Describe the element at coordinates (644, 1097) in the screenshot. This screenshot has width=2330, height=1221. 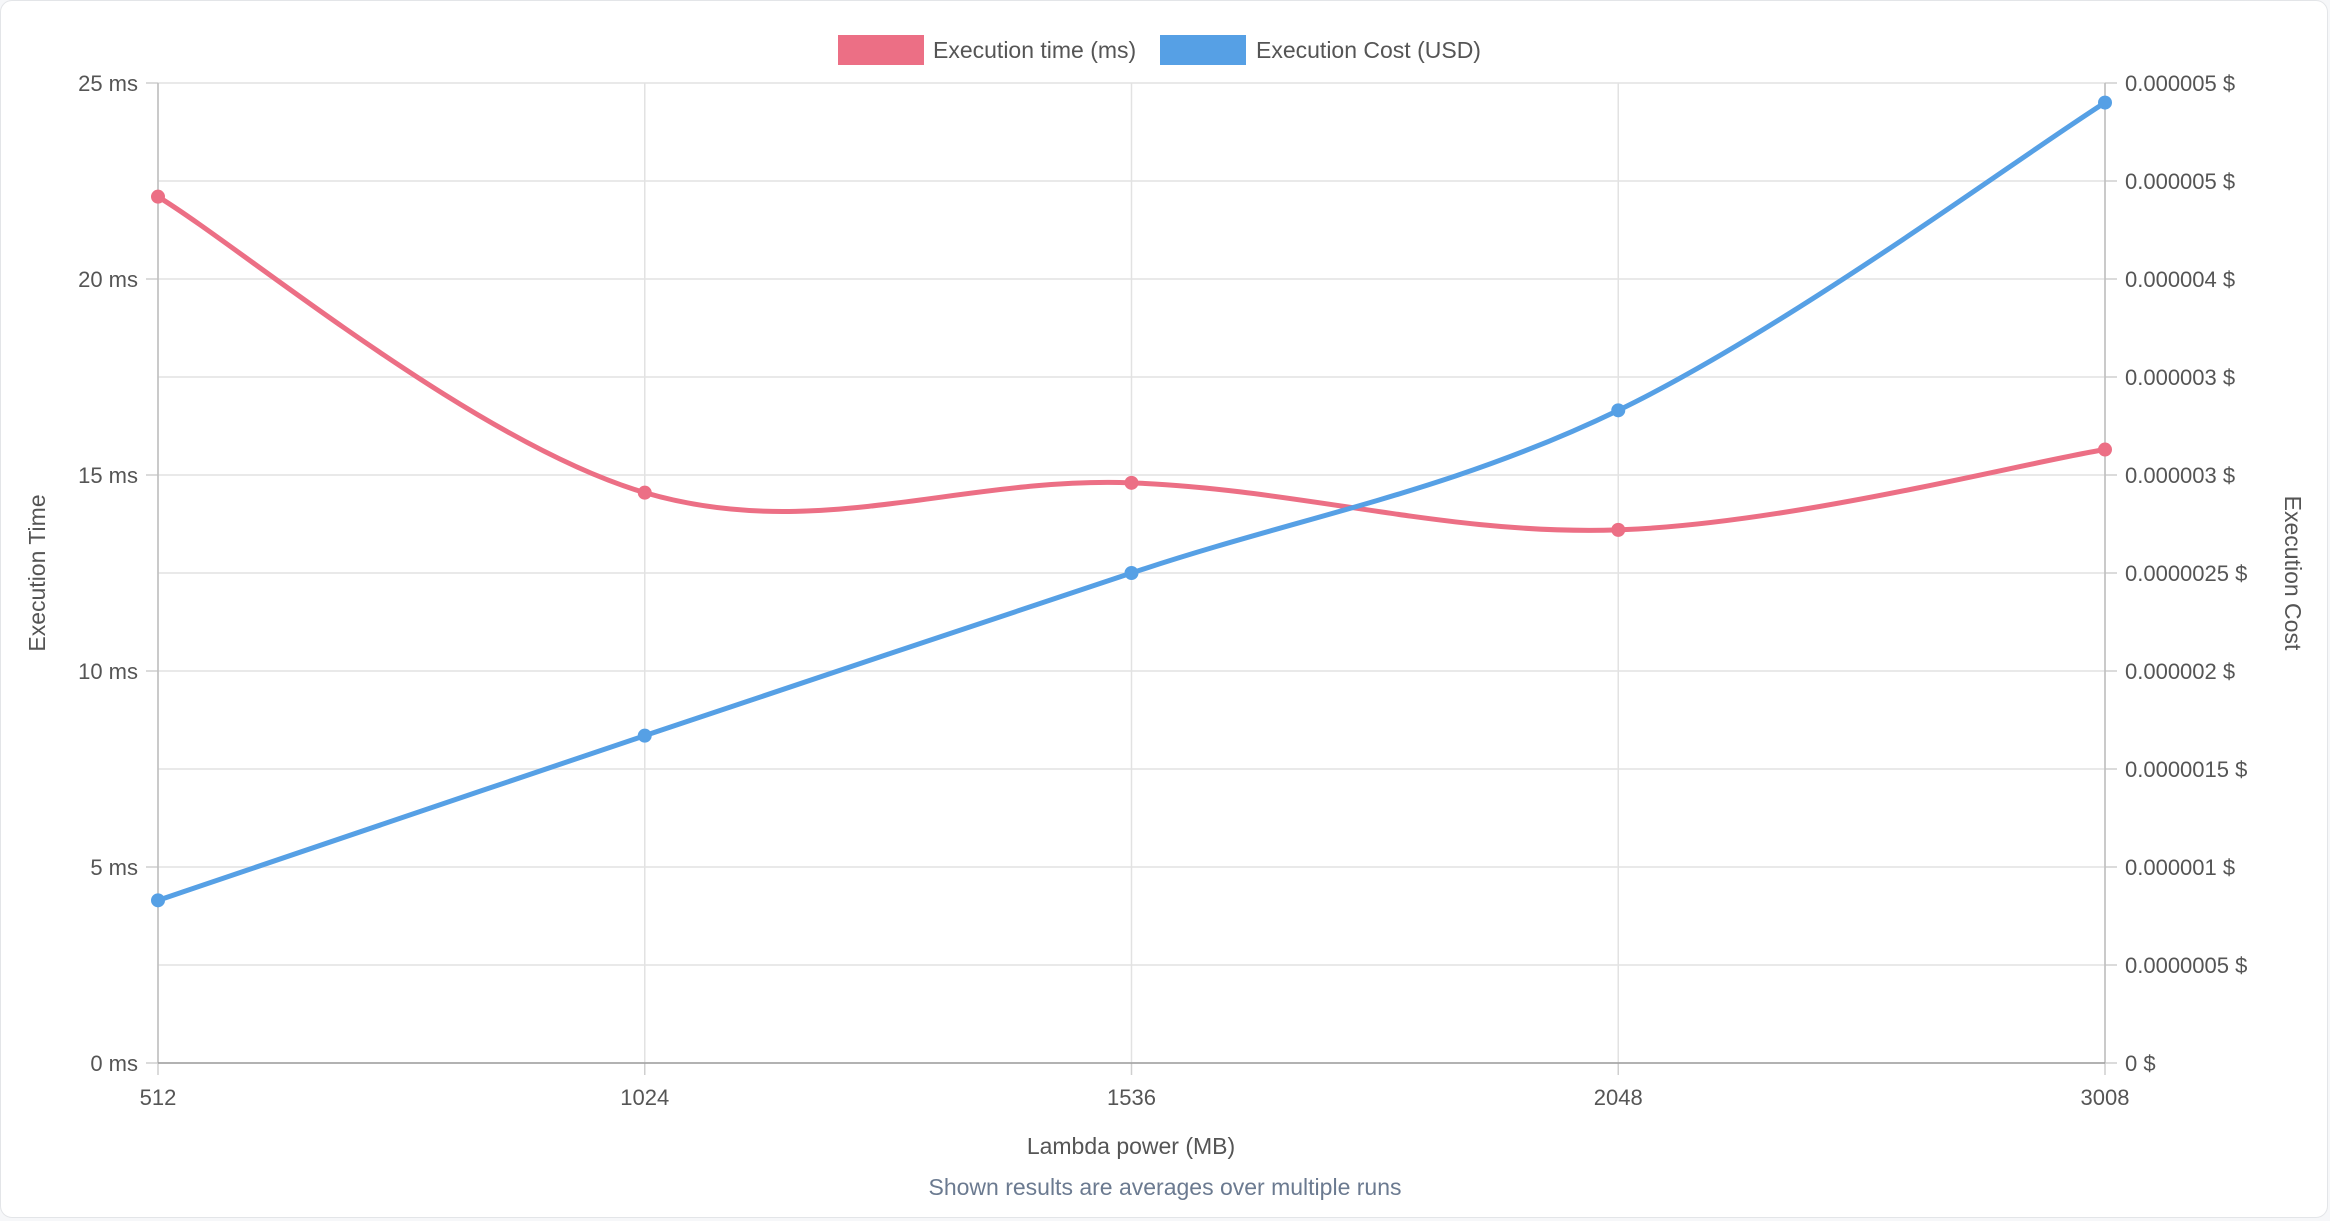
I see `x-tick-label: 1024` at that location.